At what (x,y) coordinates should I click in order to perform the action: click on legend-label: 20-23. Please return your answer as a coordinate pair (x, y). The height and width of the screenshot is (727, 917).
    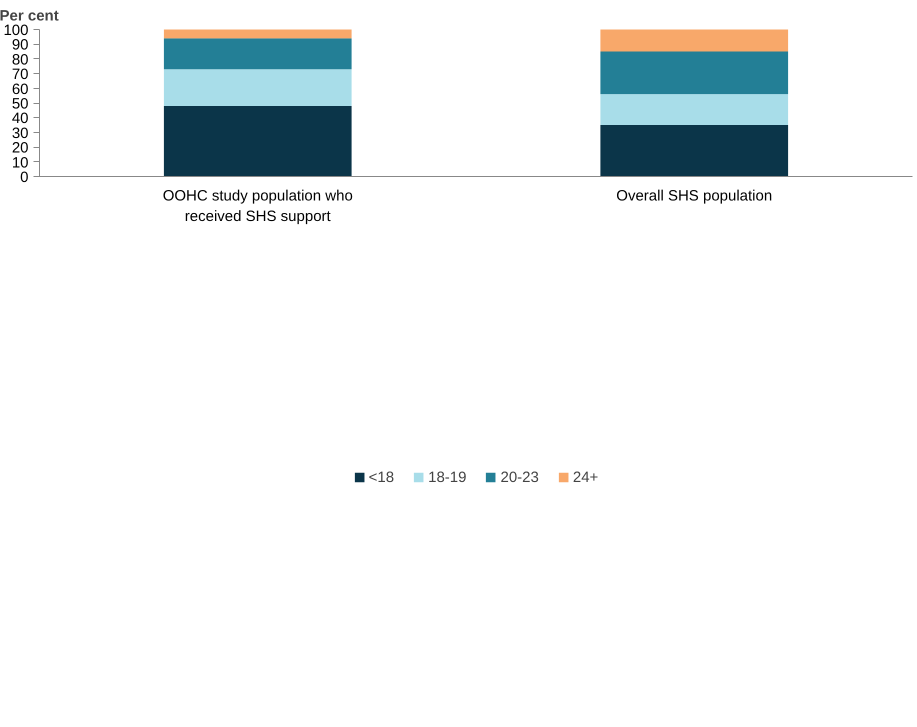
    Looking at the image, I should click on (519, 477).